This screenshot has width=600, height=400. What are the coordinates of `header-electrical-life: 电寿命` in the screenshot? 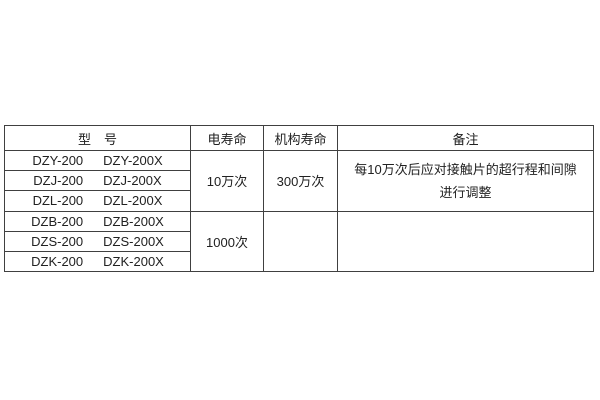 It's located at (227, 138).